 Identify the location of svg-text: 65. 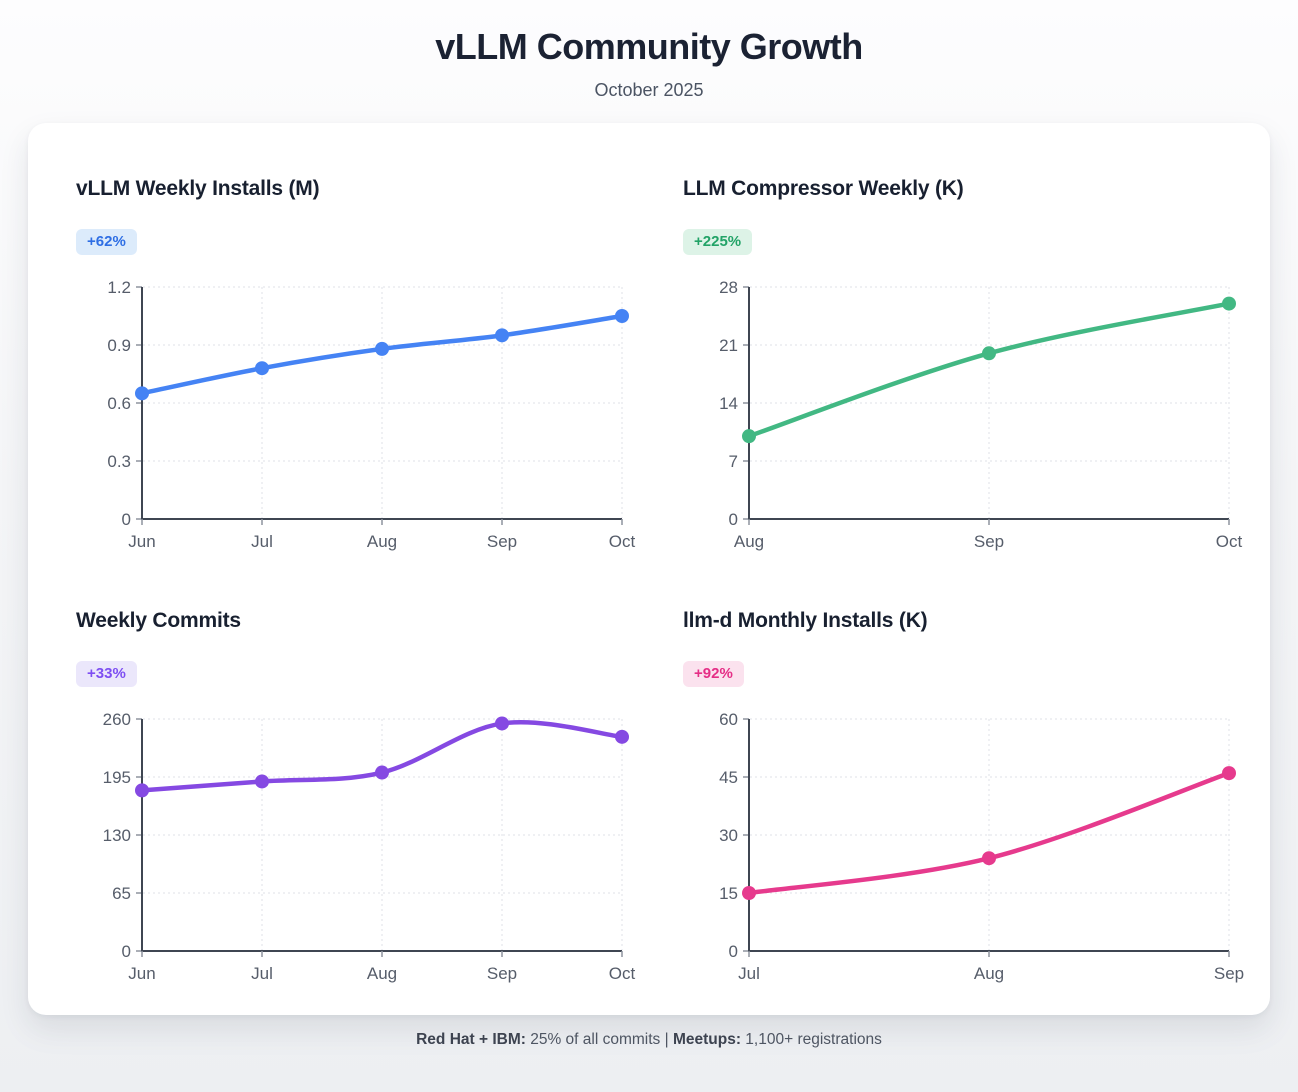
(121, 893).